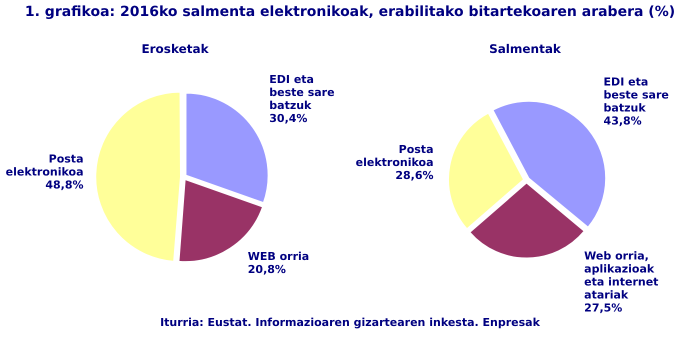 The width and height of the screenshot is (700, 340). I want to click on data-label: 20,8%, so click(267, 269).